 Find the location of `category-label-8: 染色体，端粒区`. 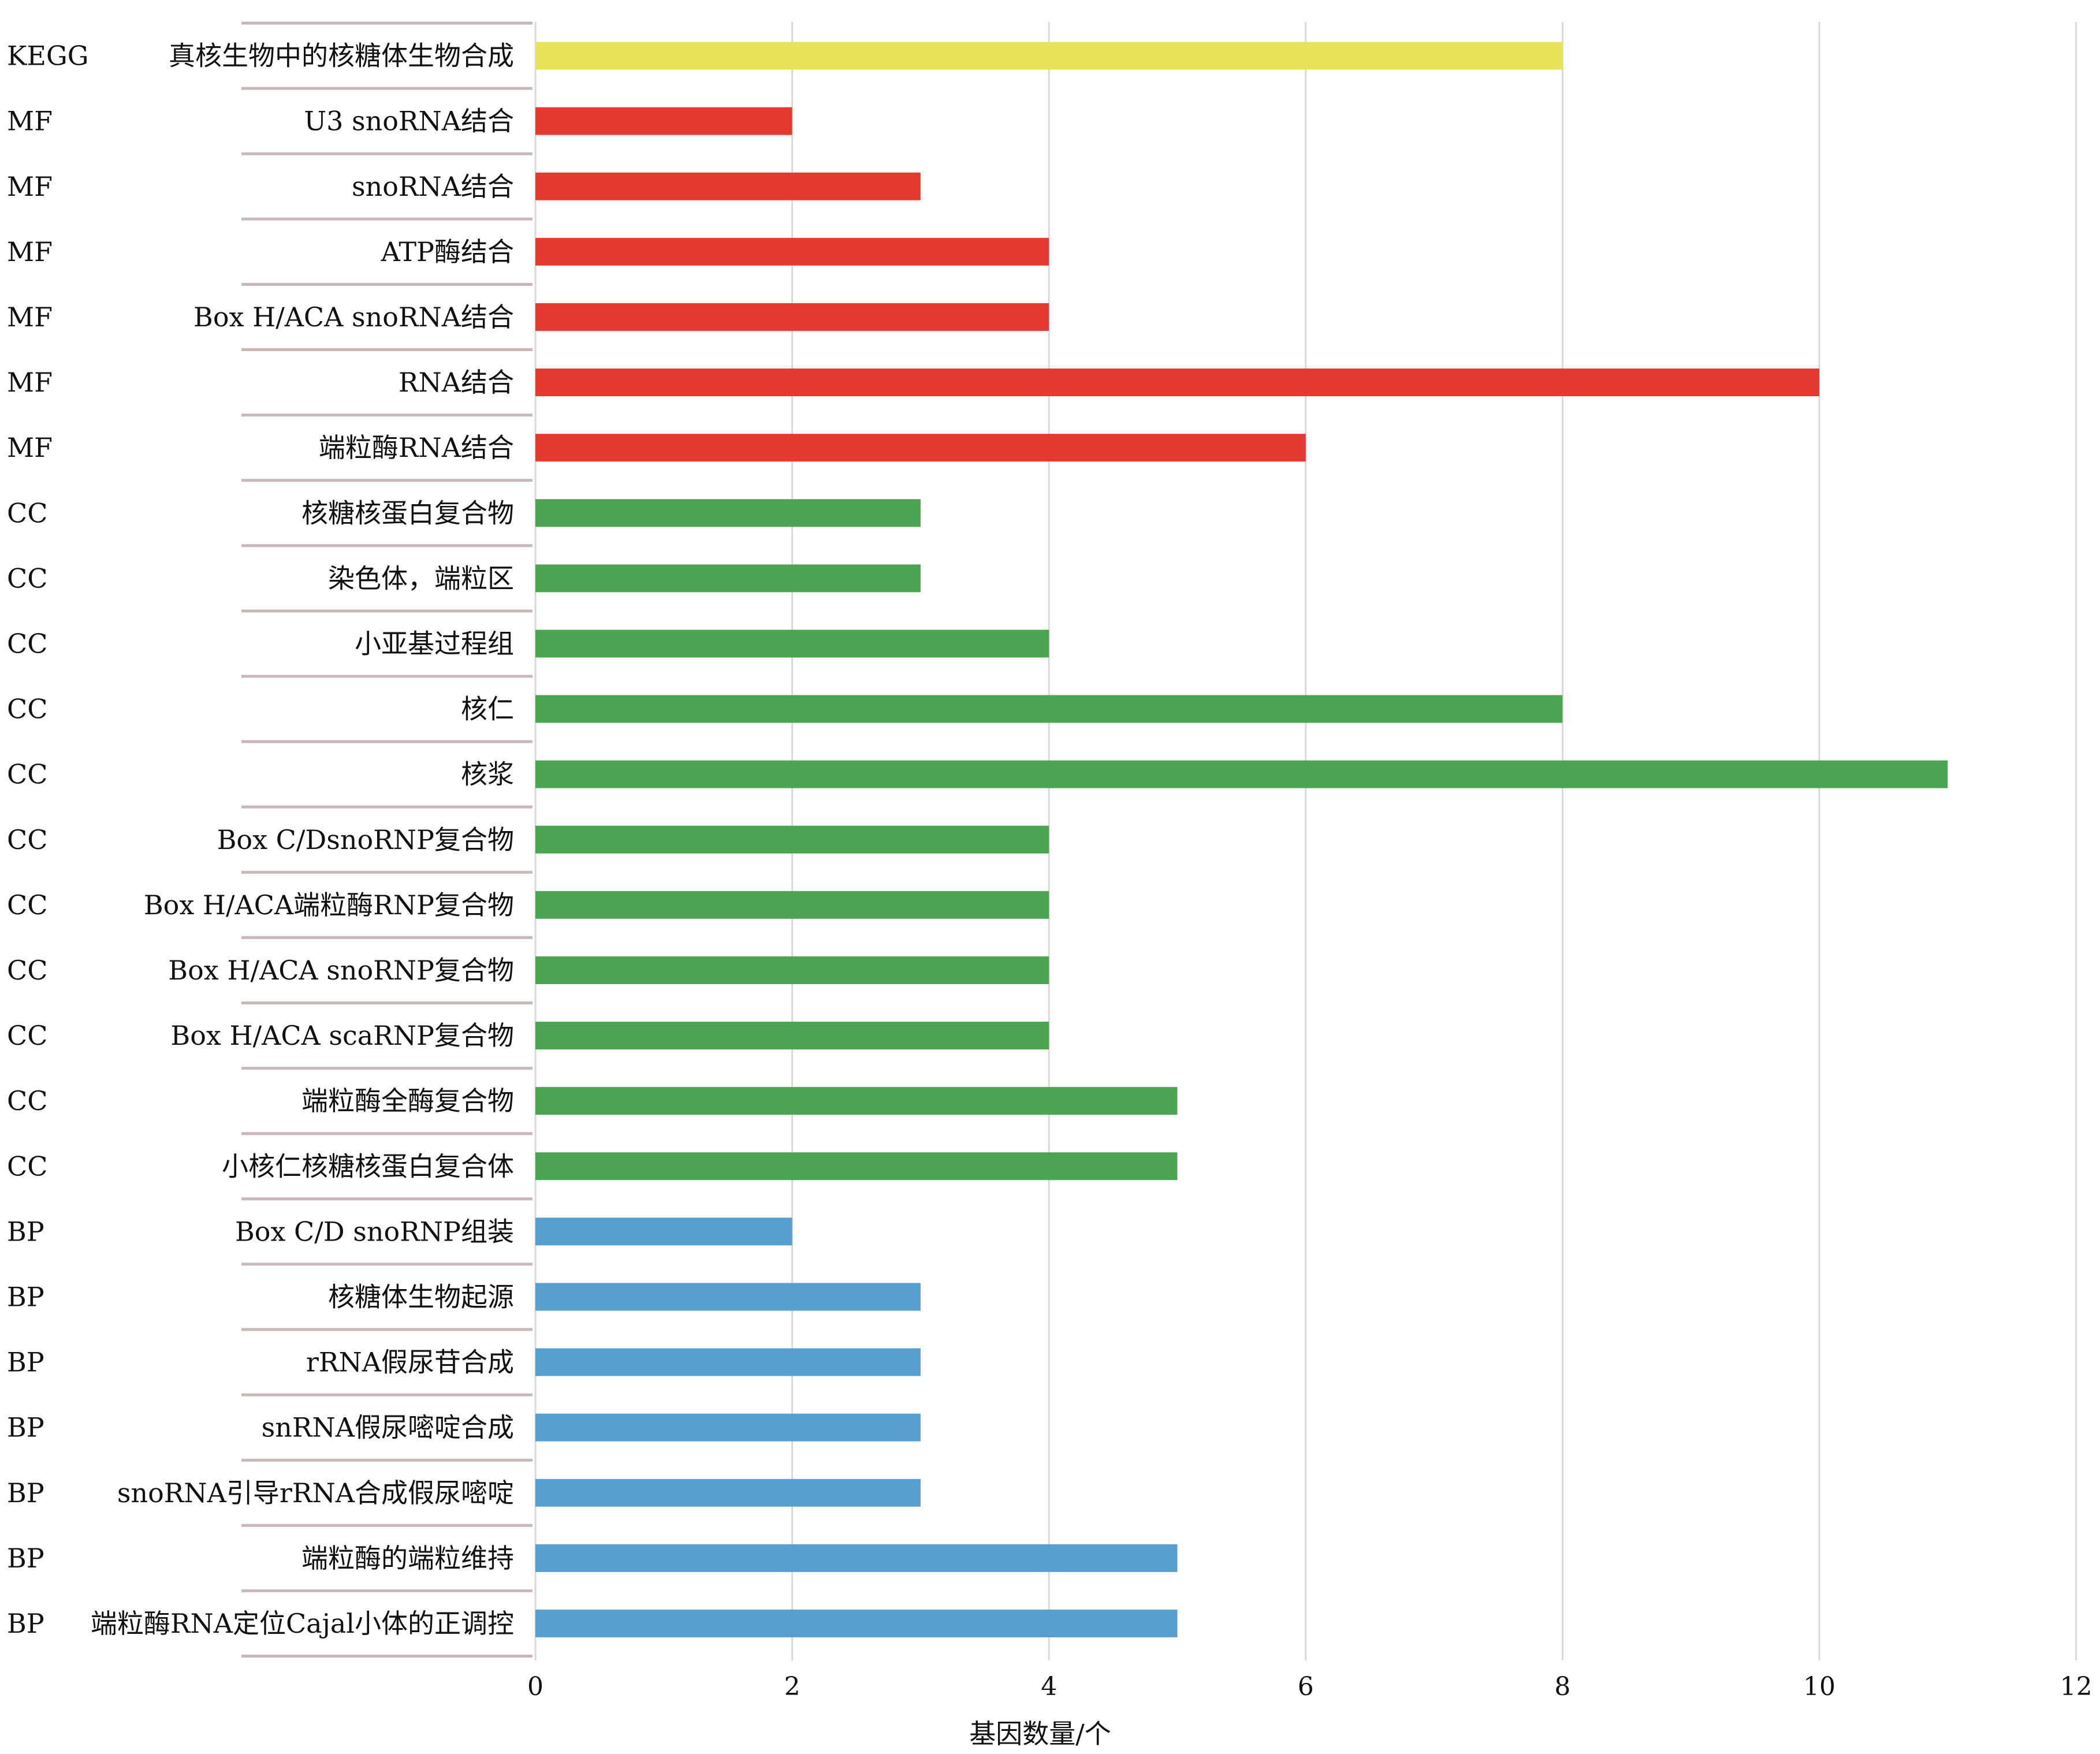

category-label-8: 染色体，端粒区 is located at coordinates (421, 578).